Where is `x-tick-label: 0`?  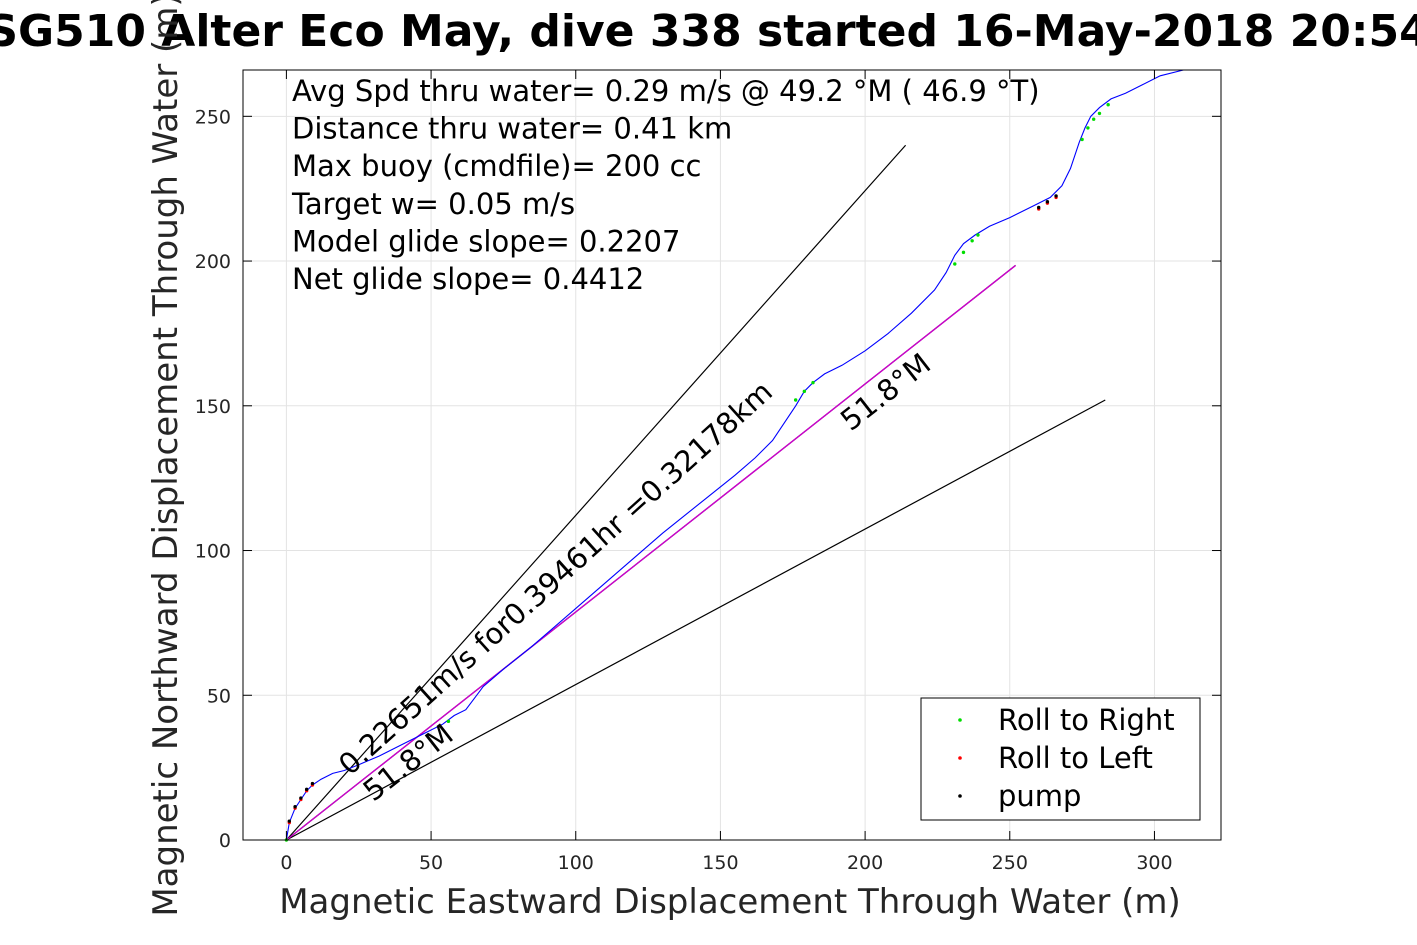 x-tick-label: 0 is located at coordinates (286, 863).